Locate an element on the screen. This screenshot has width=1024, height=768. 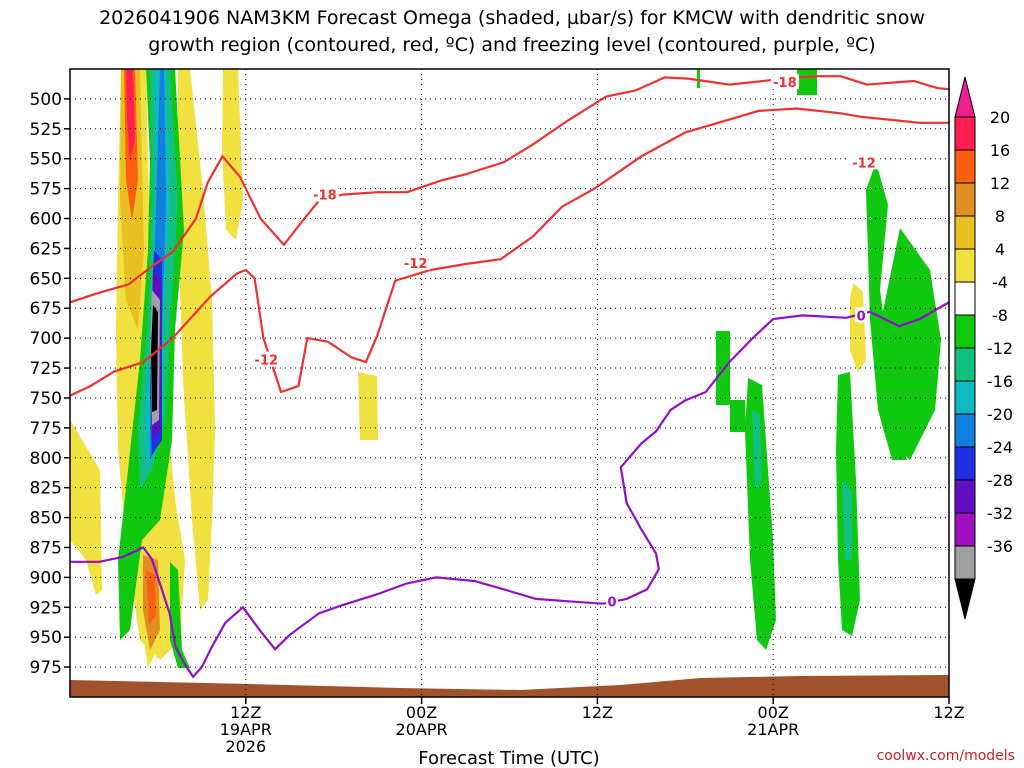
terrain is located at coordinates (509, 686).